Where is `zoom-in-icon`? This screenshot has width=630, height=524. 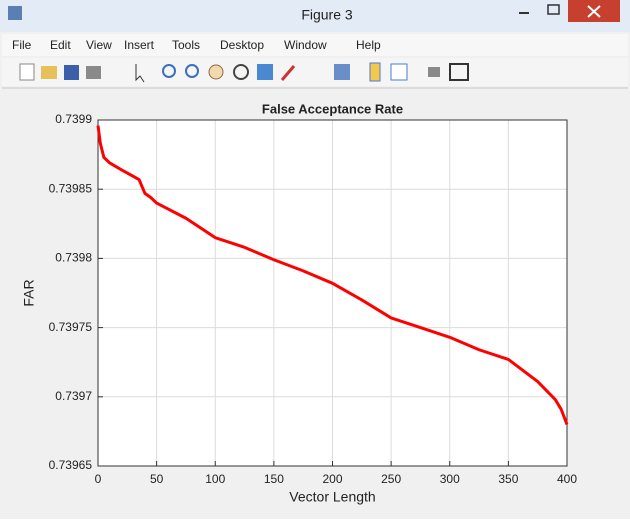
zoom-in-icon is located at coordinates (169, 71).